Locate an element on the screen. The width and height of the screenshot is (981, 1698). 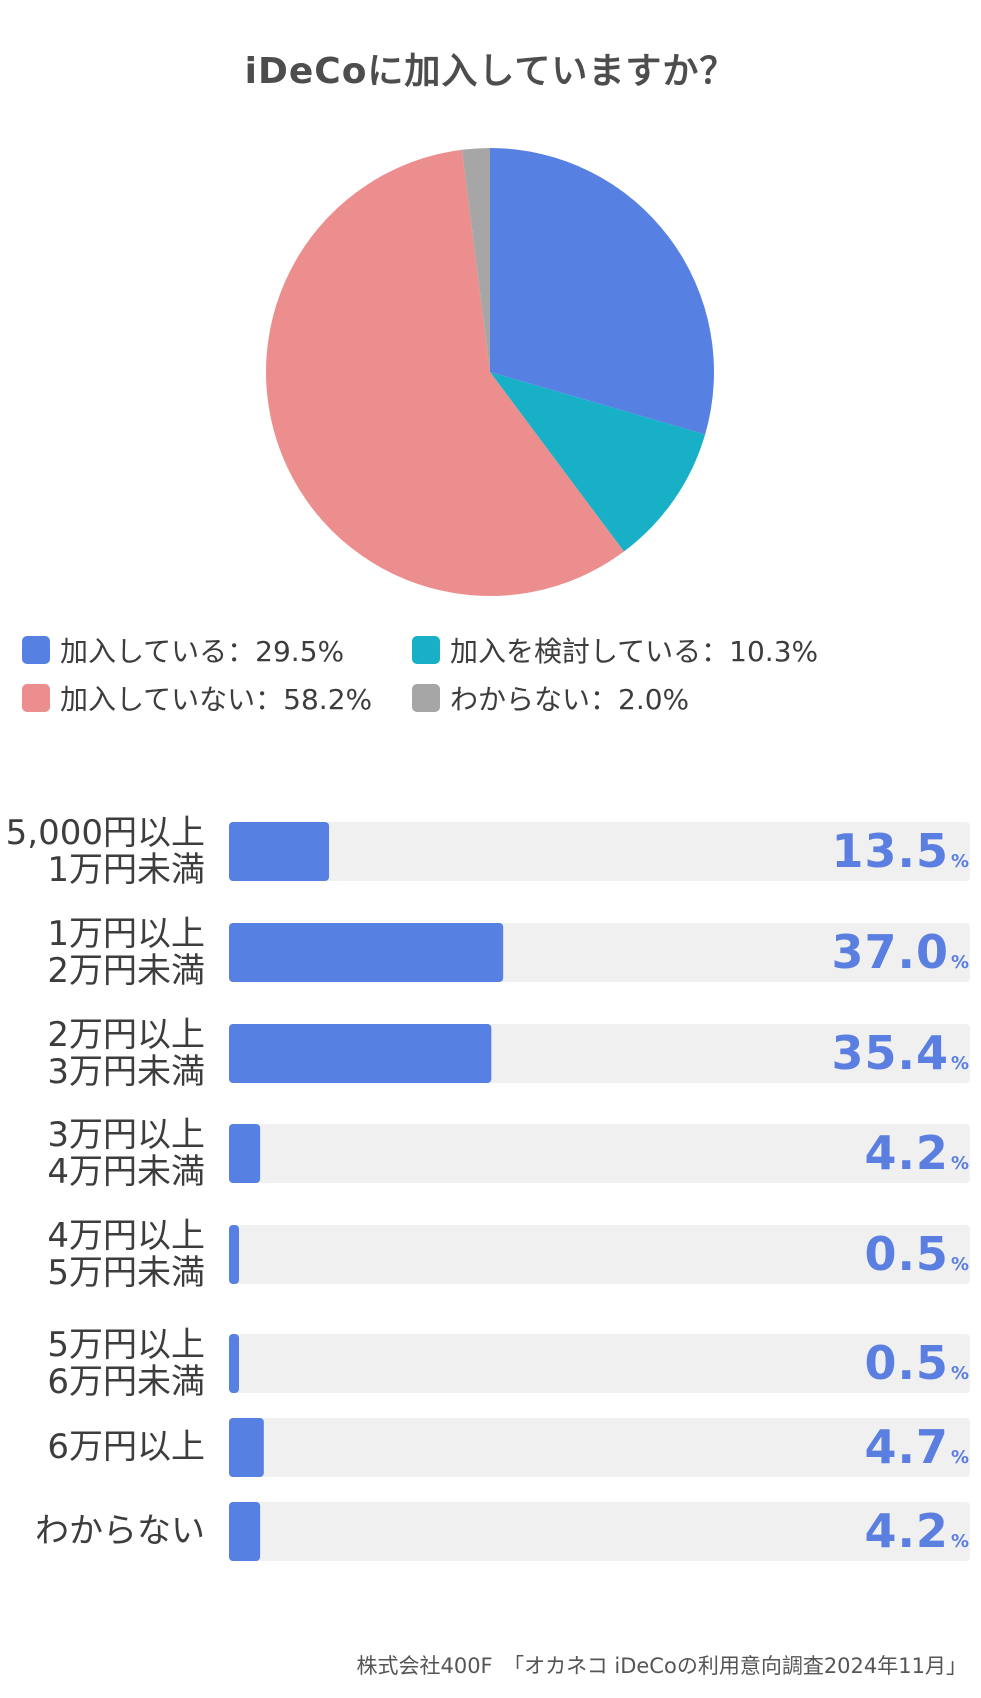
pie-chart is located at coordinates (490, 372).